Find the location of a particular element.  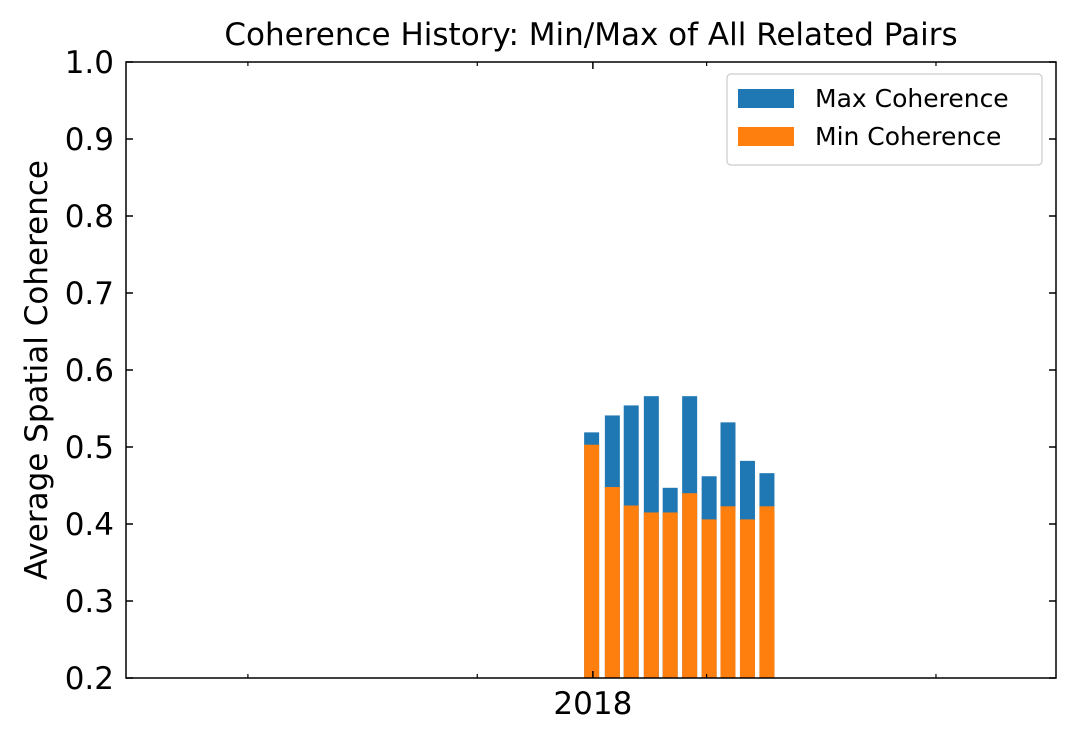

y-tick-label: 0.9 is located at coordinates (89, 140).